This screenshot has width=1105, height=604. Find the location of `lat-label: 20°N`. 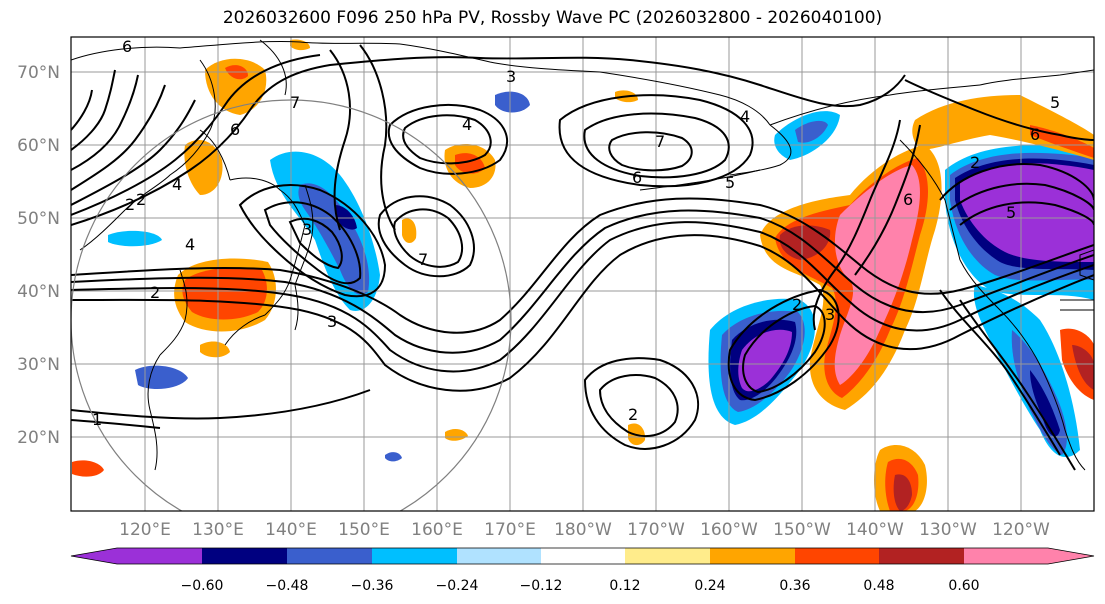

lat-label: 20°N is located at coordinates (38, 438).